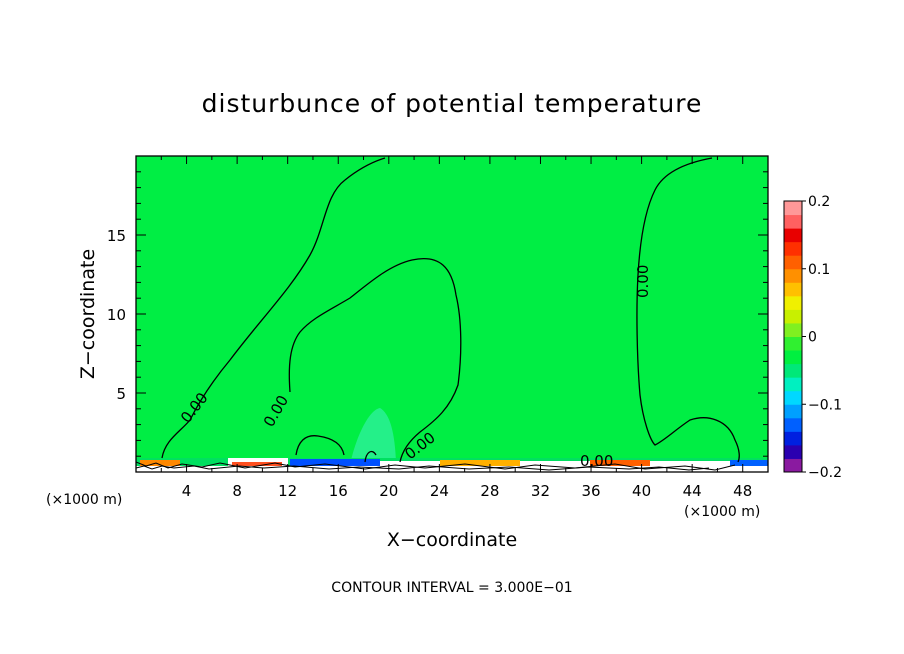 The width and height of the screenshot is (904, 654). What do you see at coordinates (641, 491) in the screenshot?
I see `x-tick-label: 40` at bounding box center [641, 491].